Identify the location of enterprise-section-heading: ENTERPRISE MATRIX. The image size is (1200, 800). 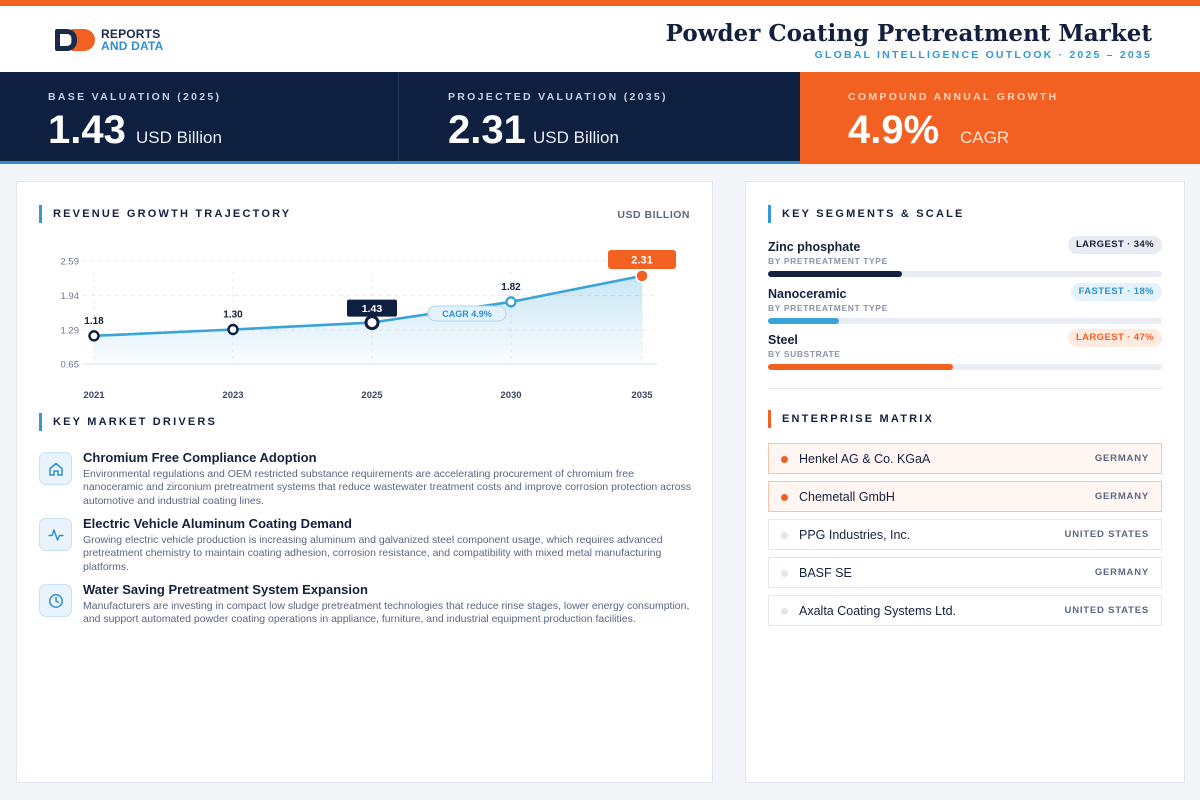
(851, 419).